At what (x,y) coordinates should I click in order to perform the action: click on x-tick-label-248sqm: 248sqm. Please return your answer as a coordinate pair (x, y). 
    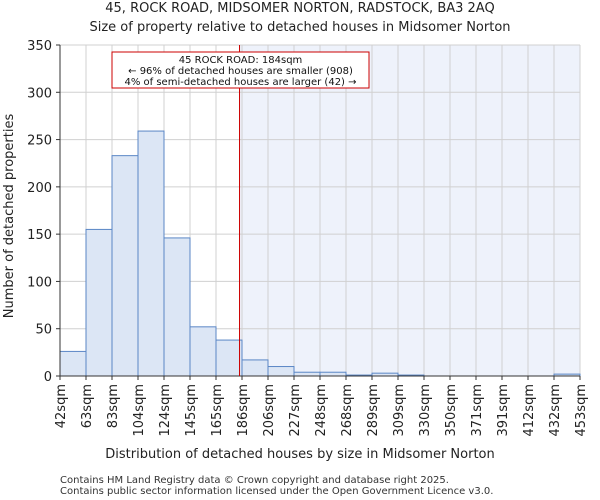
    Looking at the image, I should click on (321, 410).